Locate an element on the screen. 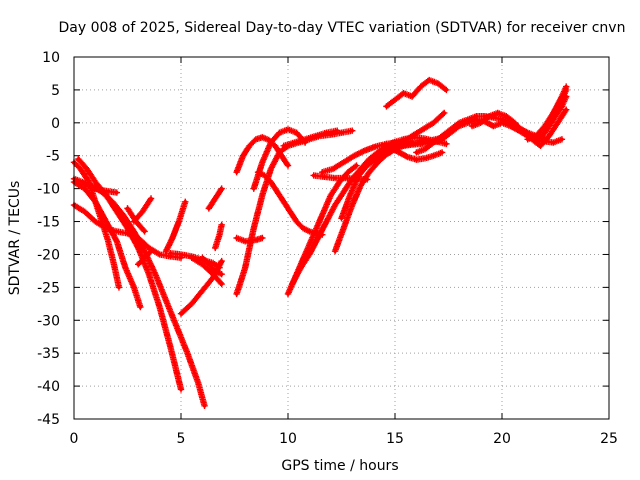 This screenshot has width=640, height=480. x-tick-label: 15 is located at coordinates (395, 439).